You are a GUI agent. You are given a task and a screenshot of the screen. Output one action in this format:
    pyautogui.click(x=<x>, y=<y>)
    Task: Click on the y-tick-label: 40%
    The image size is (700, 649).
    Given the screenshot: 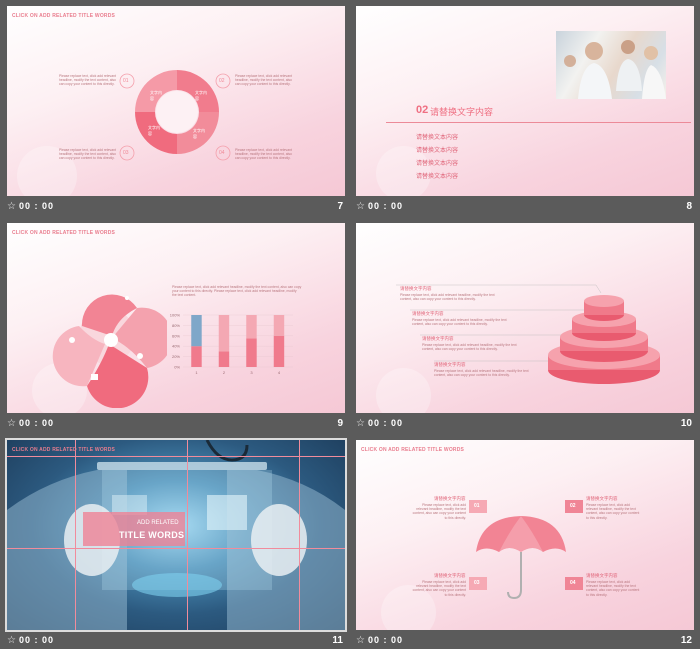 What is the action you would take?
    pyautogui.click(x=176, y=346)
    